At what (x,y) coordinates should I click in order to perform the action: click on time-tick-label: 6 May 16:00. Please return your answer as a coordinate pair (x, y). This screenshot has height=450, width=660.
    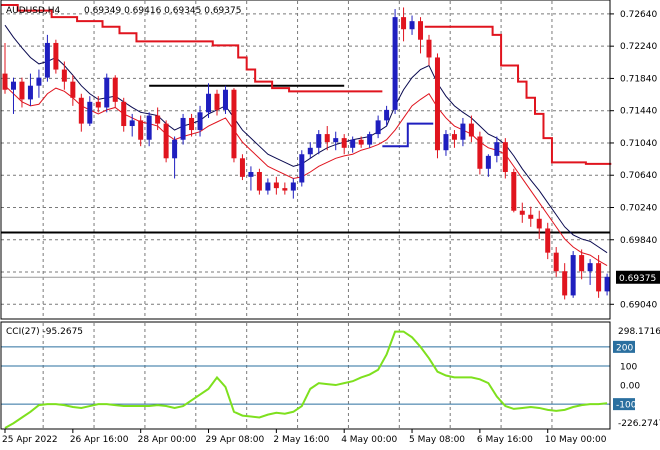
    Looking at the image, I should click on (505, 440).